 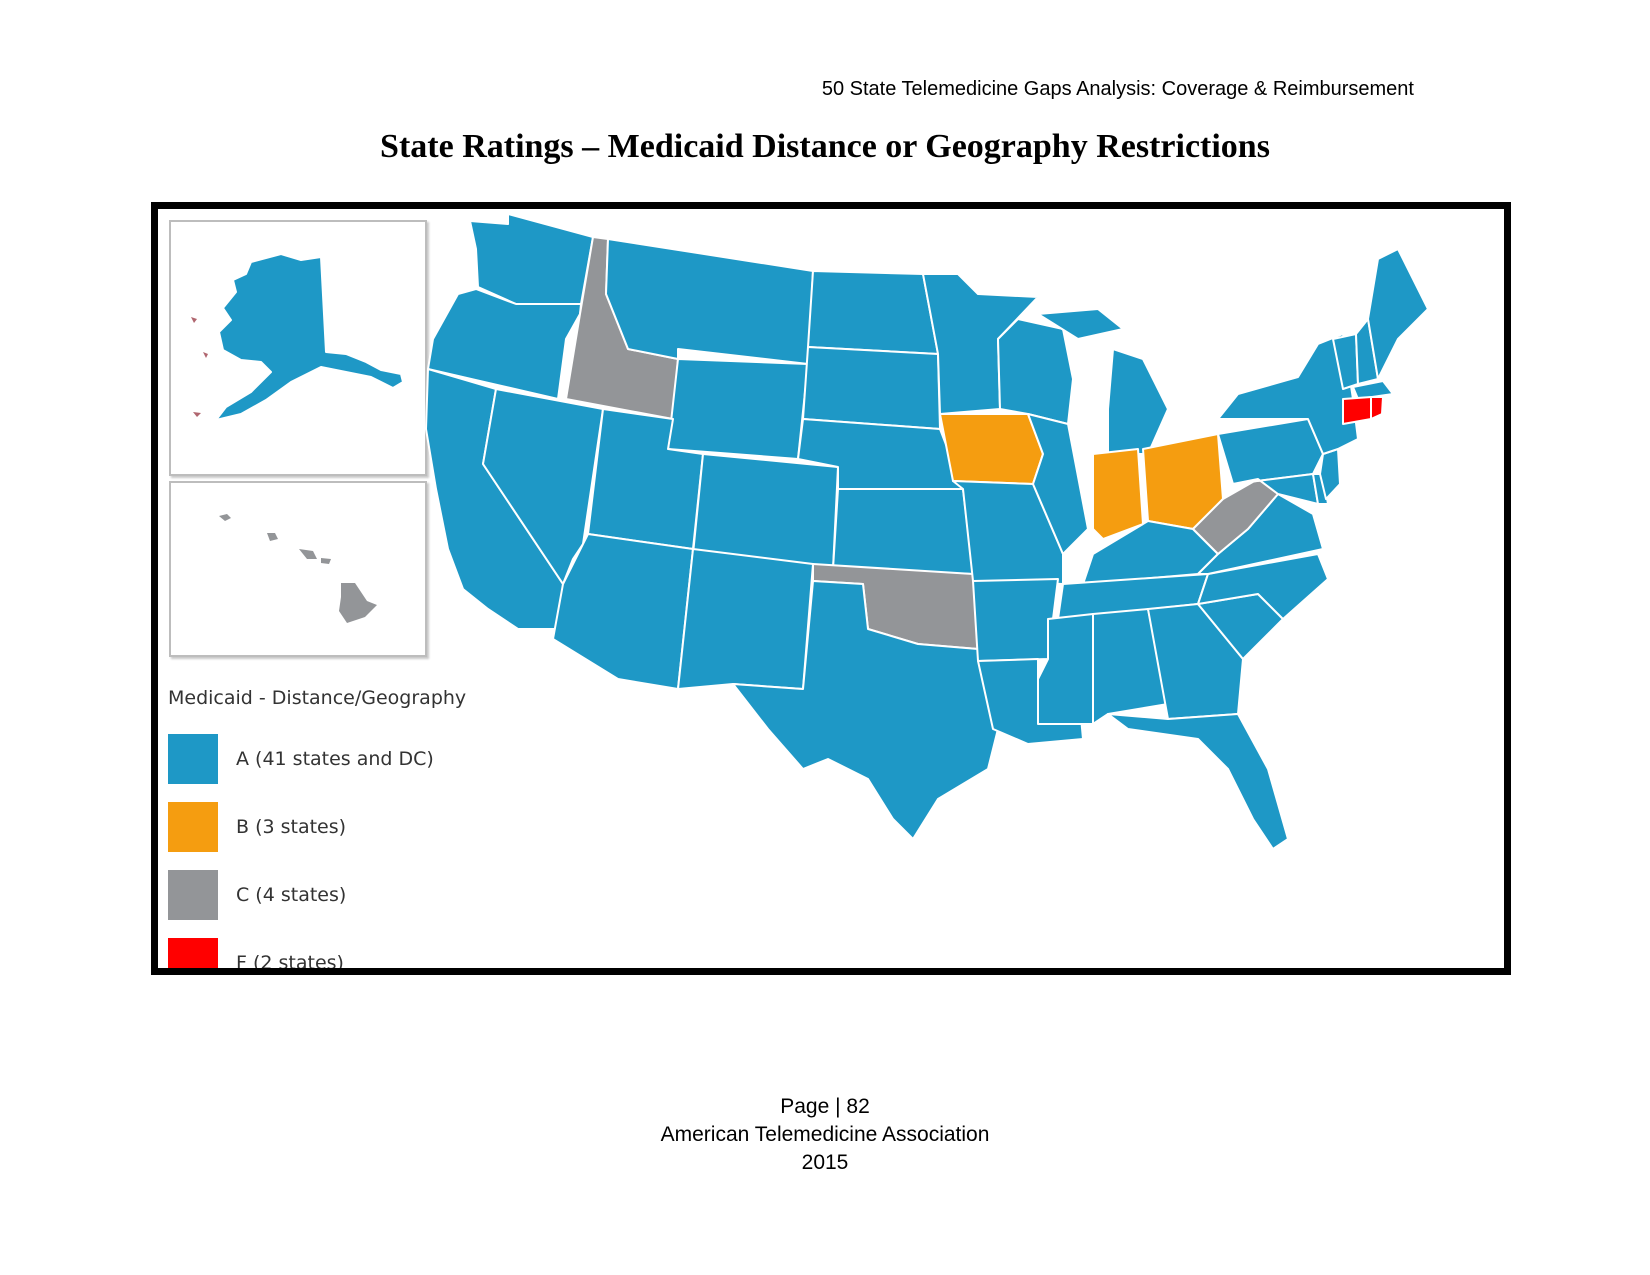 I want to click on legend-swatch-a, so click(x=193, y=759).